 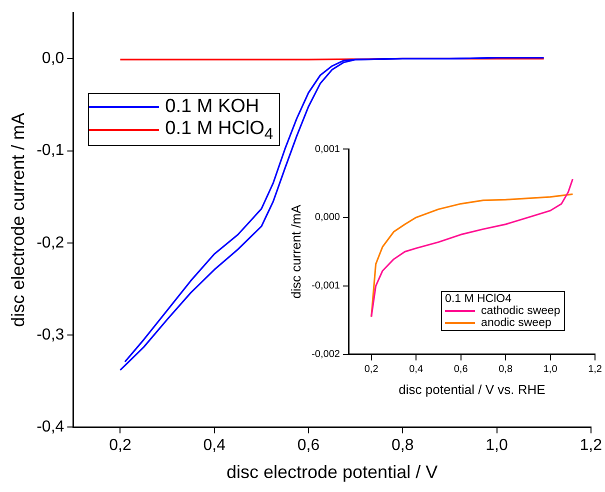 What do you see at coordinates (472, 389) in the screenshot?
I see `x-axis-title: disc potential / V vs. RHE` at bounding box center [472, 389].